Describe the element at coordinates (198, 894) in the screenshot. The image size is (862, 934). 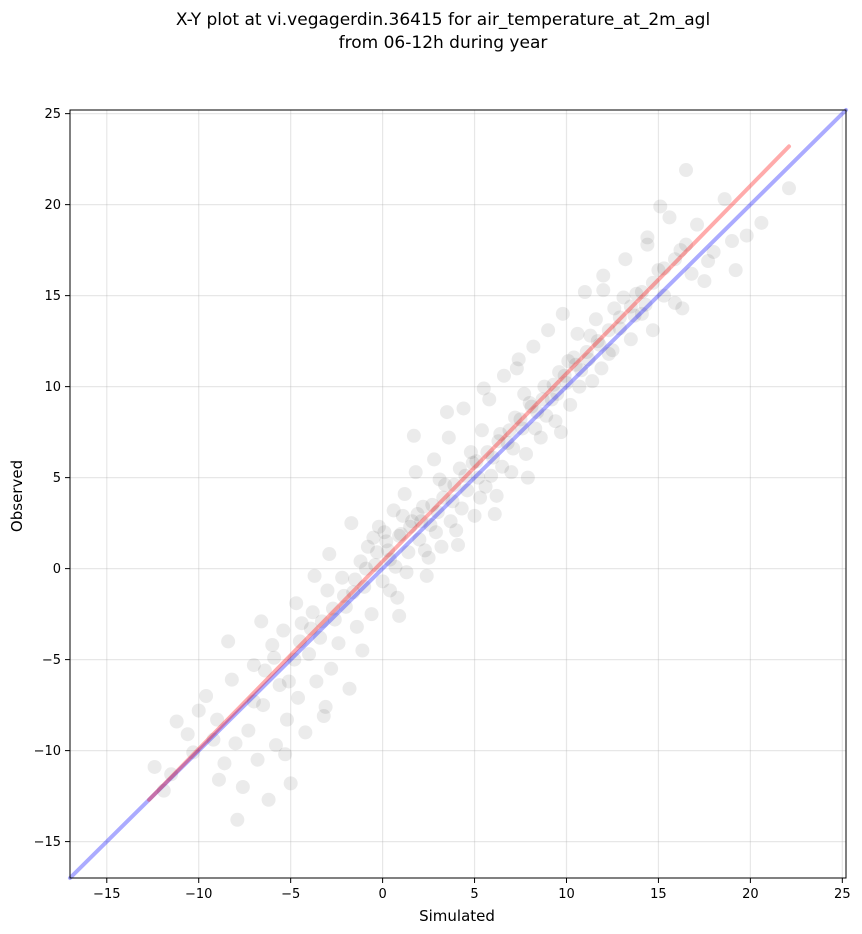
I see `x-tick-label: −10` at that location.